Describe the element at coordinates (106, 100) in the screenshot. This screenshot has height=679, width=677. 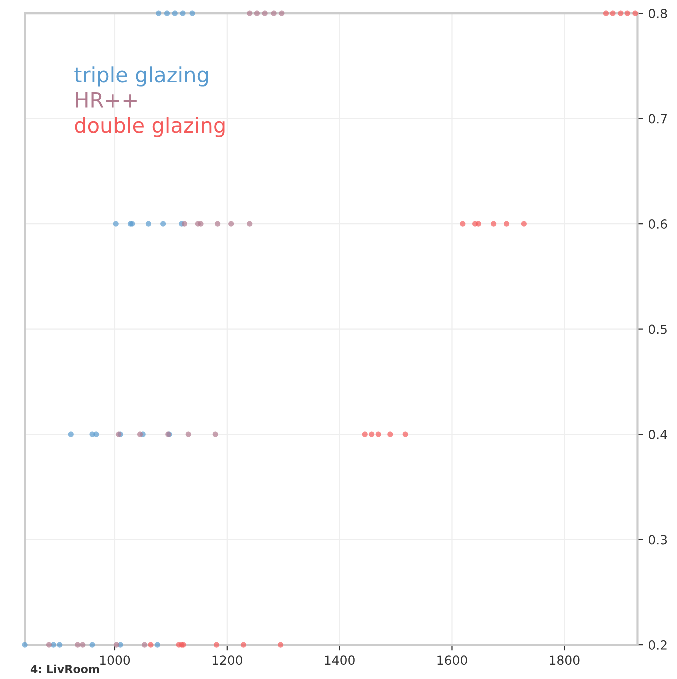
I see `text: HR++` at that location.